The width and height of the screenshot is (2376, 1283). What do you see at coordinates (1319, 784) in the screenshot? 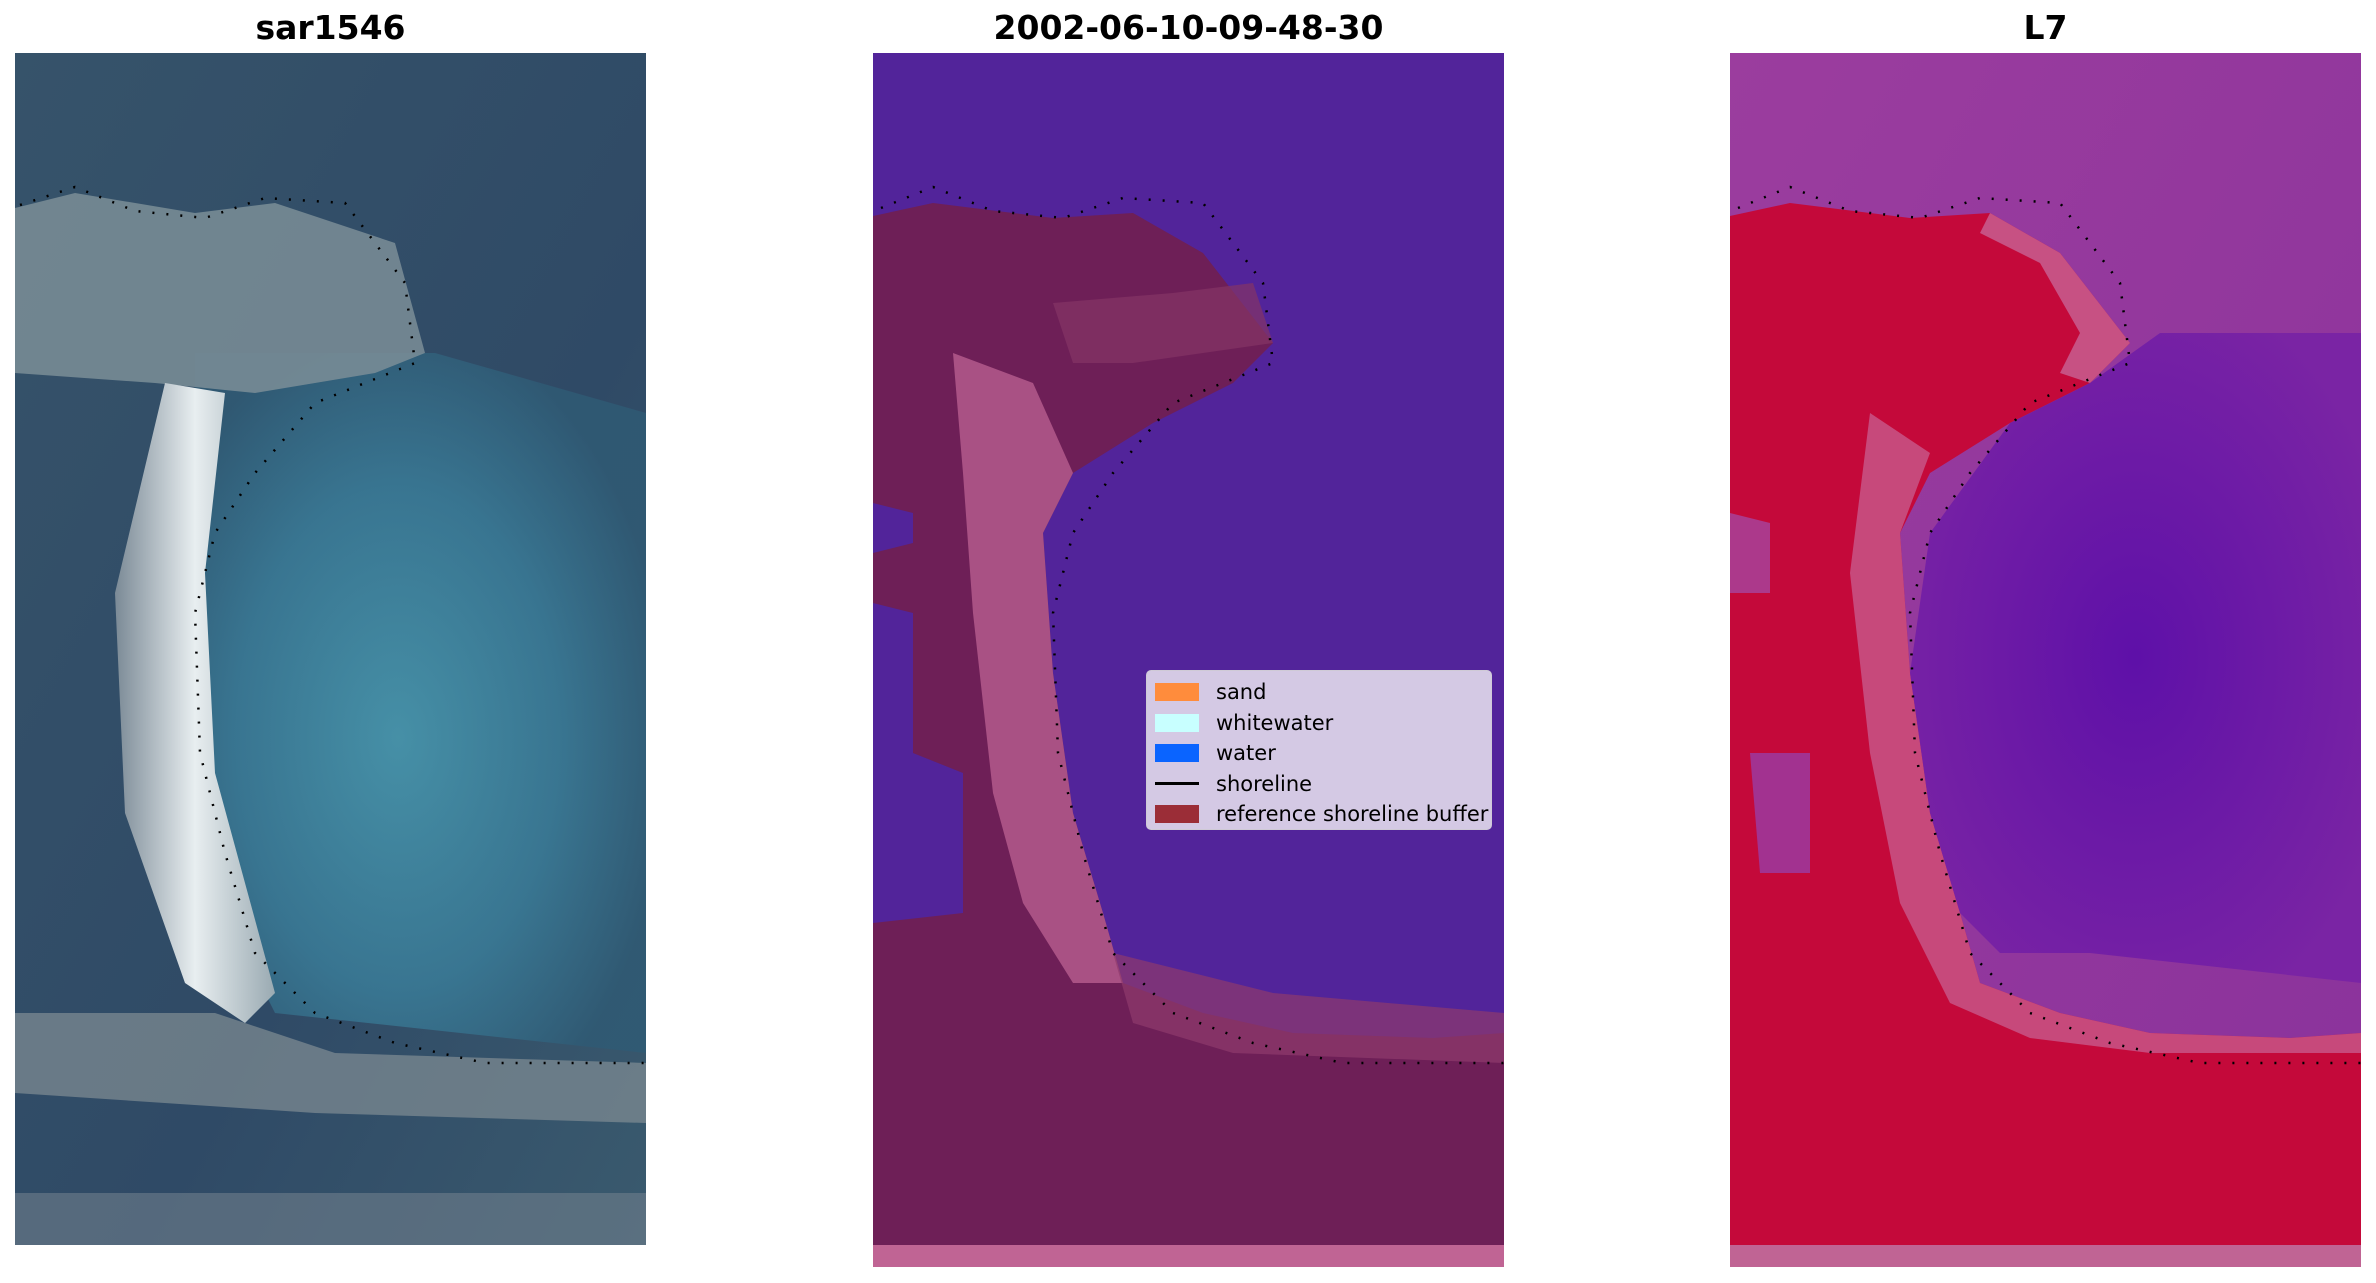
I see `legend-item-shoreline: shoreline` at bounding box center [1319, 784].